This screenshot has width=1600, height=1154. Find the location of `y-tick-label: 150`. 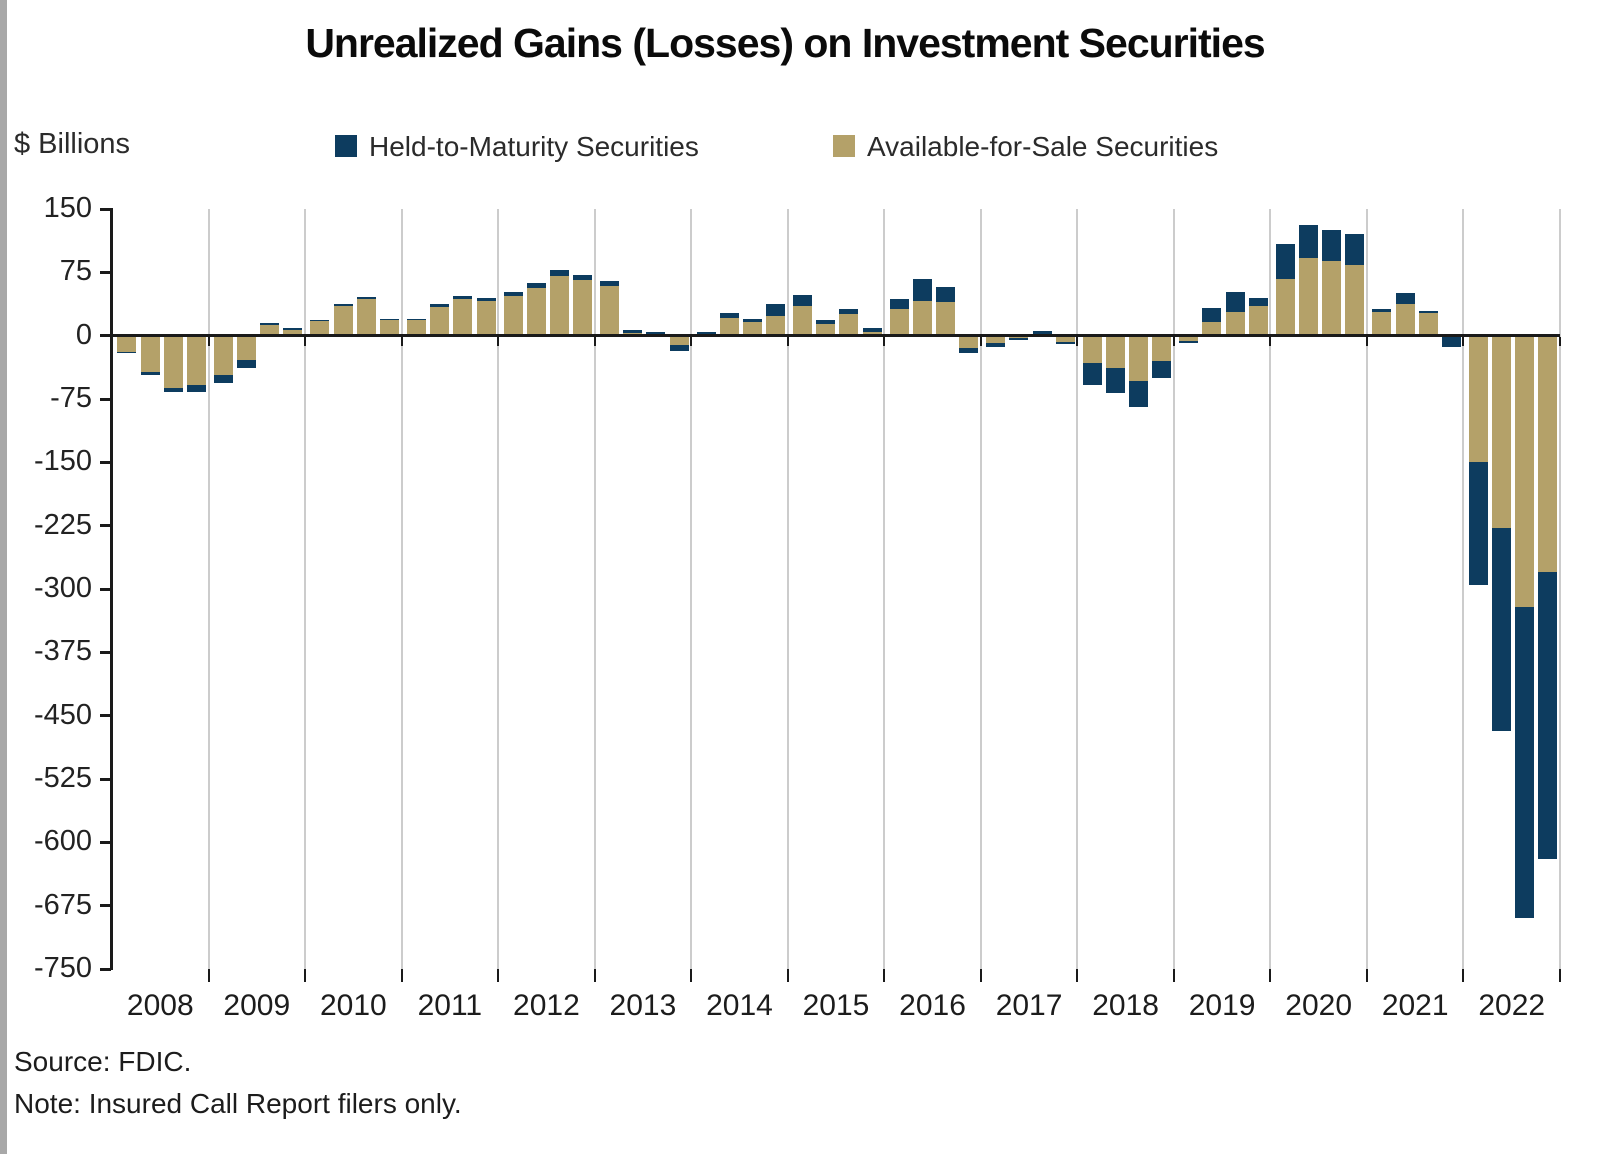

y-tick-label: 150 is located at coordinates (67, 208).